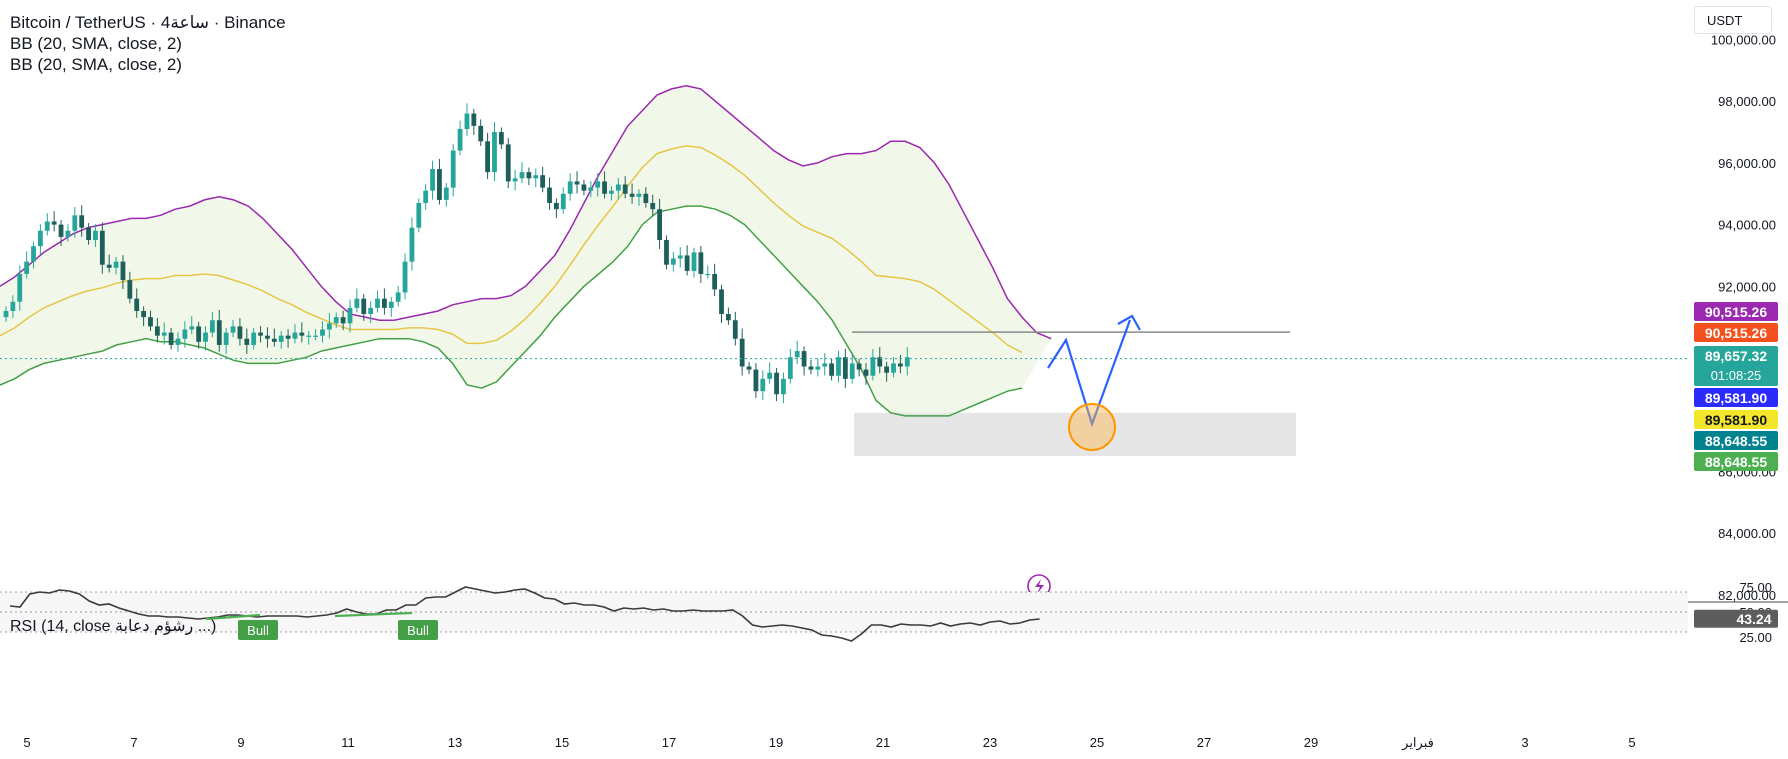 This screenshot has height=759, width=1788. I want to click on price-tick: 94,000.00, so click(1747, 225).